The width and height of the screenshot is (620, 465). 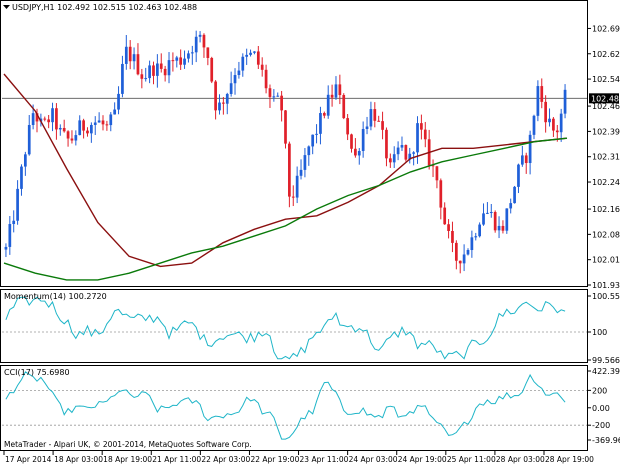 I want to click on price-axis-label: 102.085, so click(x=606, y=234).